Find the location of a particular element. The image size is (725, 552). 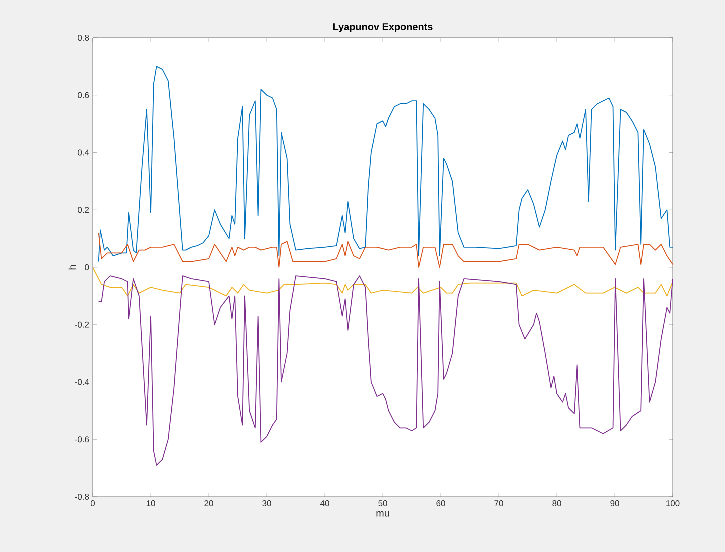

y-tick-label: 0.8 is located at coordinates (84, 38).